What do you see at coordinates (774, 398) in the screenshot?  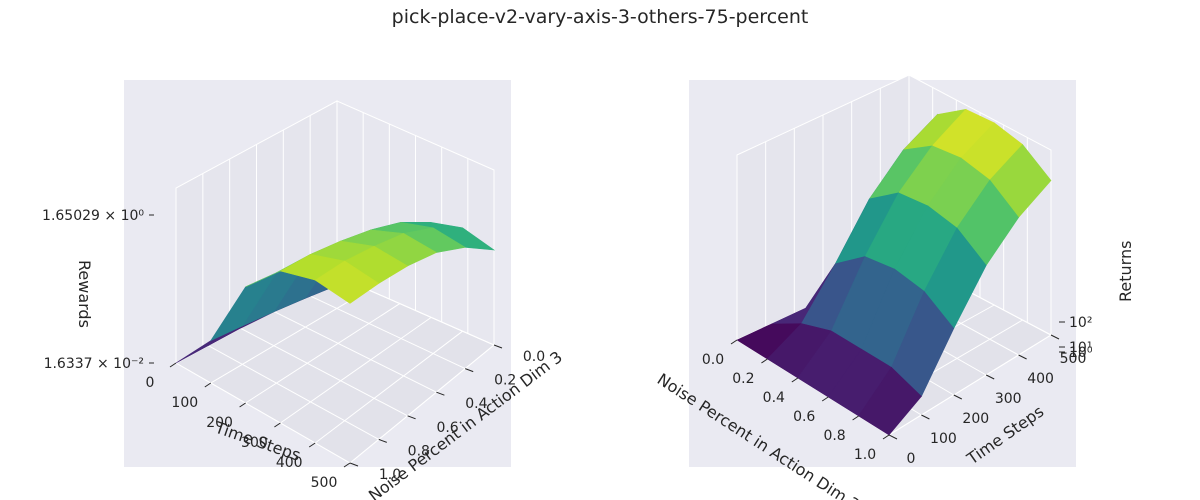 I see `right-x-tick-label: 0.4` at bounding box center [774, 398].